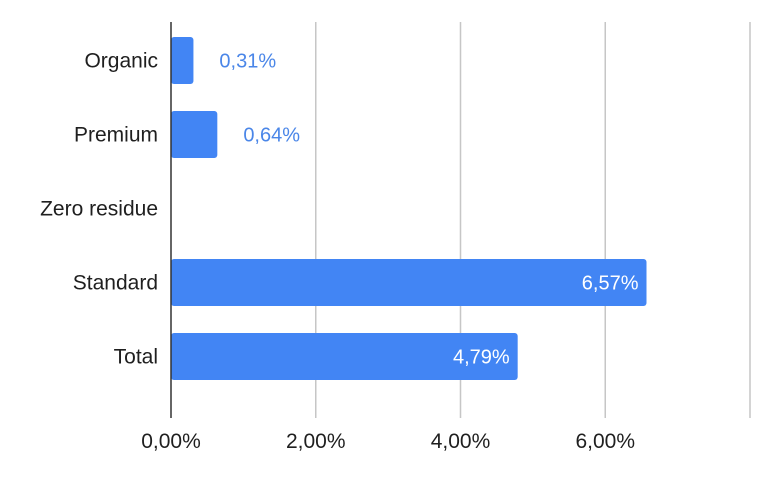 The image size is (772, 478). I want to click on data-label: 4,79%, so click(481, 358).